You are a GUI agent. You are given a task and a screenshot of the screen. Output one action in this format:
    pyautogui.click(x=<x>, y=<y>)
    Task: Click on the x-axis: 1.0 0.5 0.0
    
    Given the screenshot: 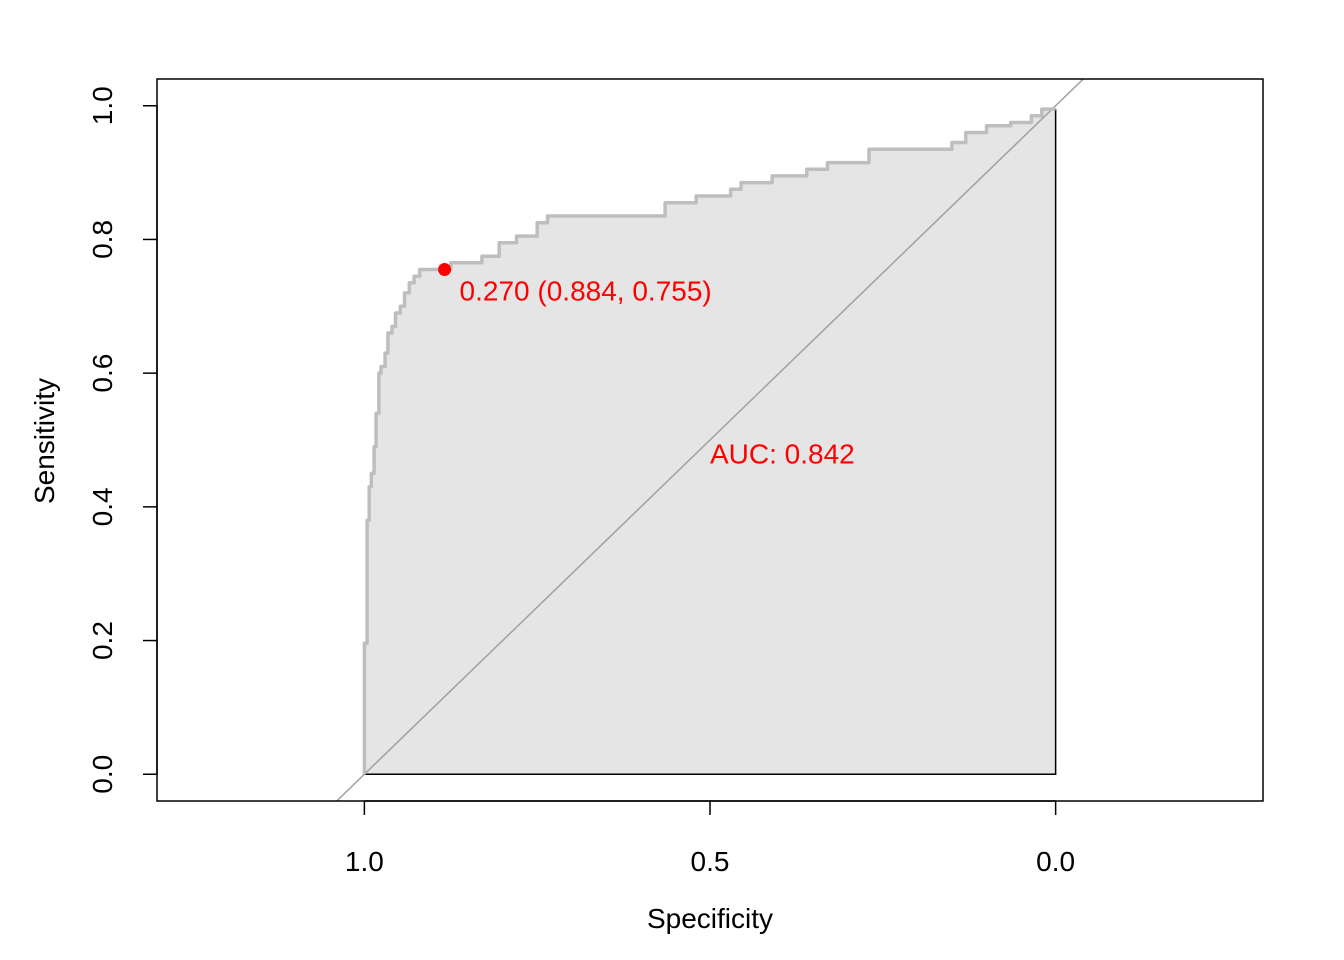 What is the action you would take?
    pyautogui.click(x=710, y=838)
    